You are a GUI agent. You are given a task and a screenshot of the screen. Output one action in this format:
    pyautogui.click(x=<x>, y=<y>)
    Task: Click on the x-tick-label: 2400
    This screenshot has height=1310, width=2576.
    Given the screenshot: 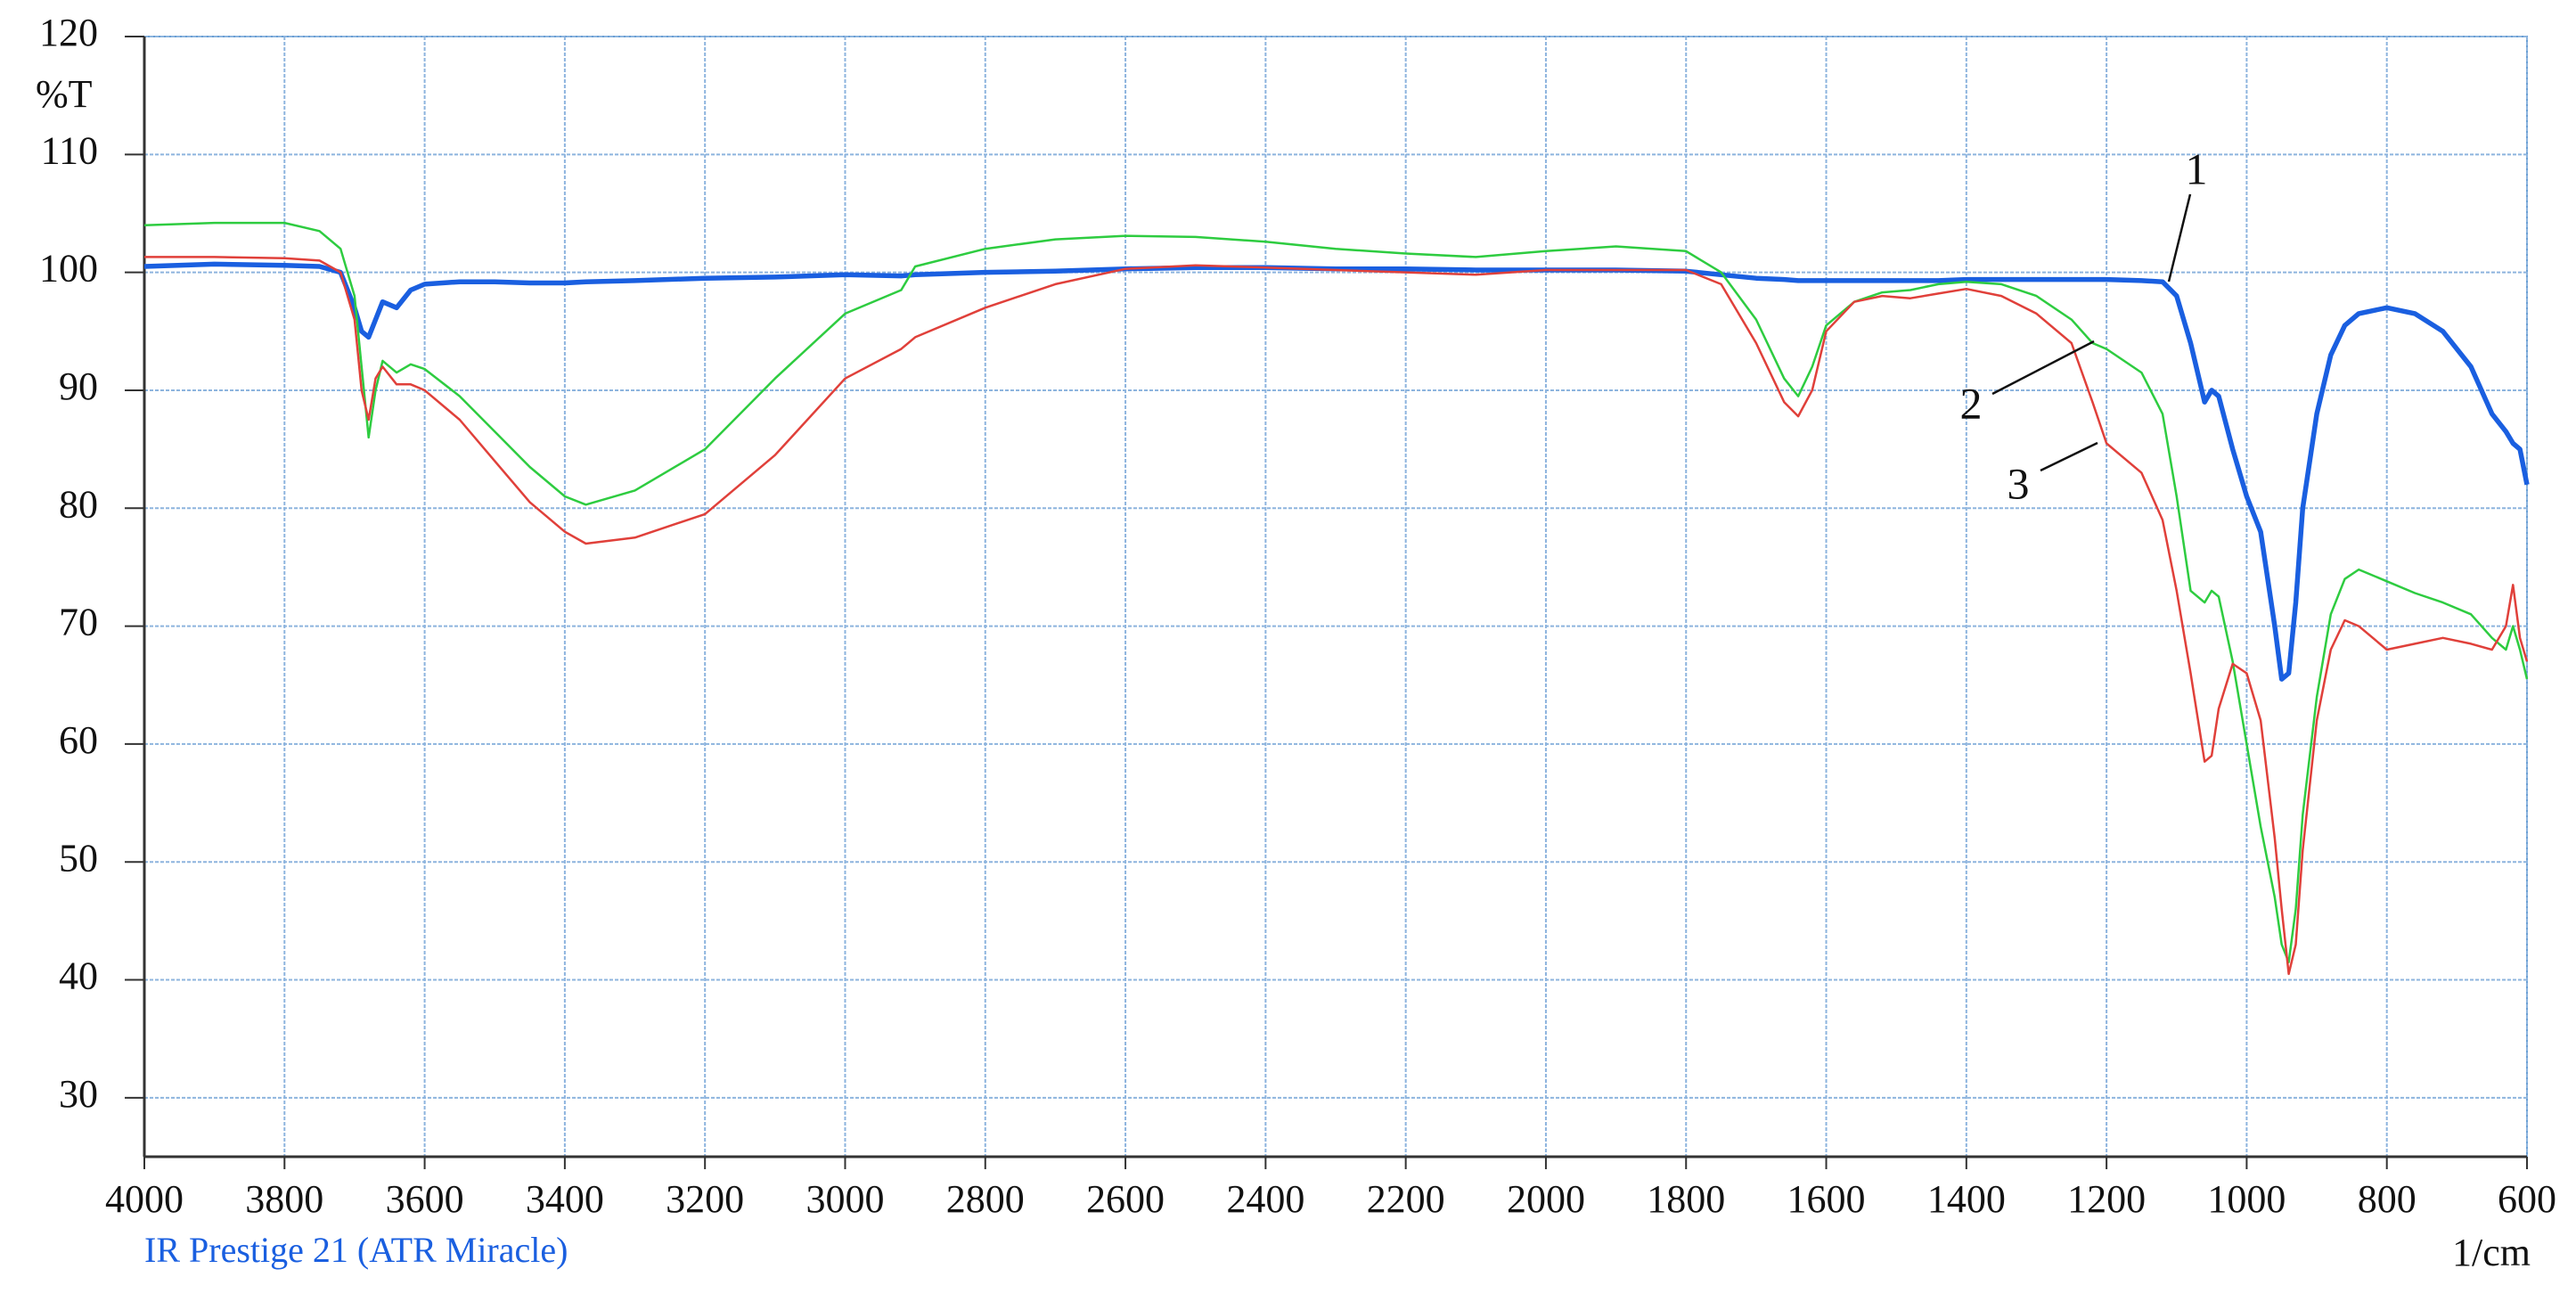 What is the action you would take?
    pyautogui.click(x=1265, y=1199)
    